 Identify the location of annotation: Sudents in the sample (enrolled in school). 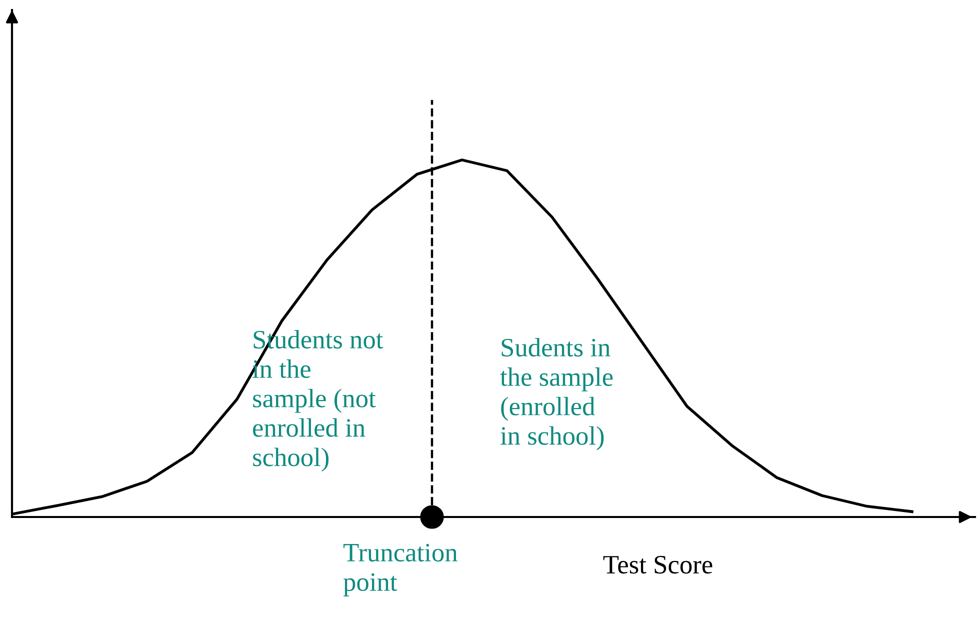
(556, 394).